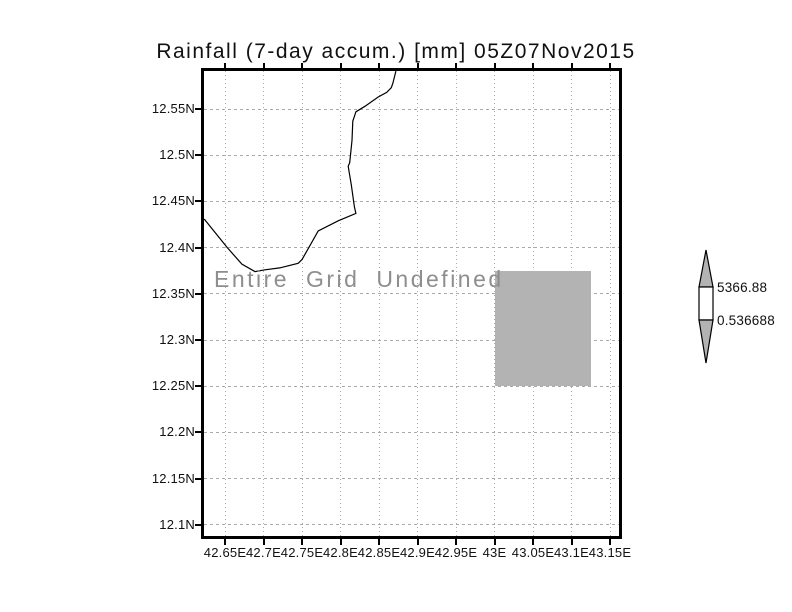 The width and height of the screenshot is (792, 612). I want to click on y-tick-label: 12.55N, so click(173, 108).